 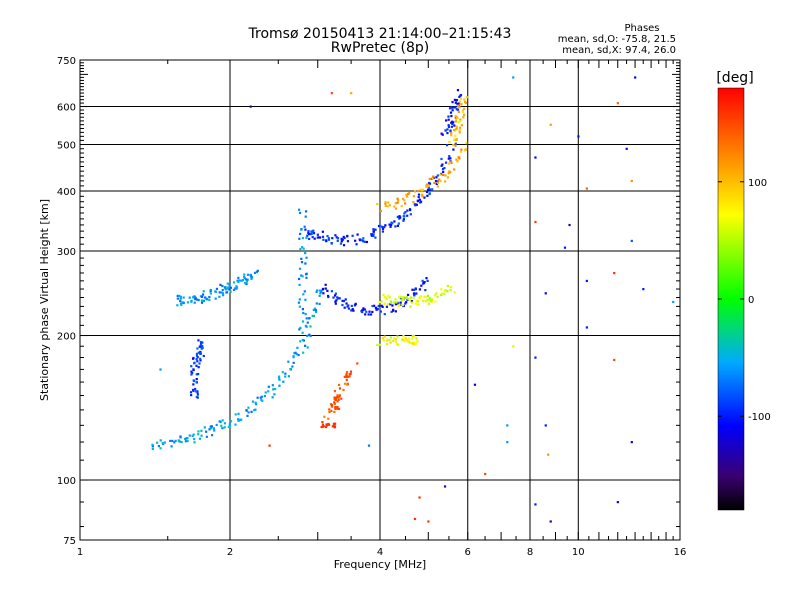 I want to click on x-tick-label: 1, so click(x=80, y=552).